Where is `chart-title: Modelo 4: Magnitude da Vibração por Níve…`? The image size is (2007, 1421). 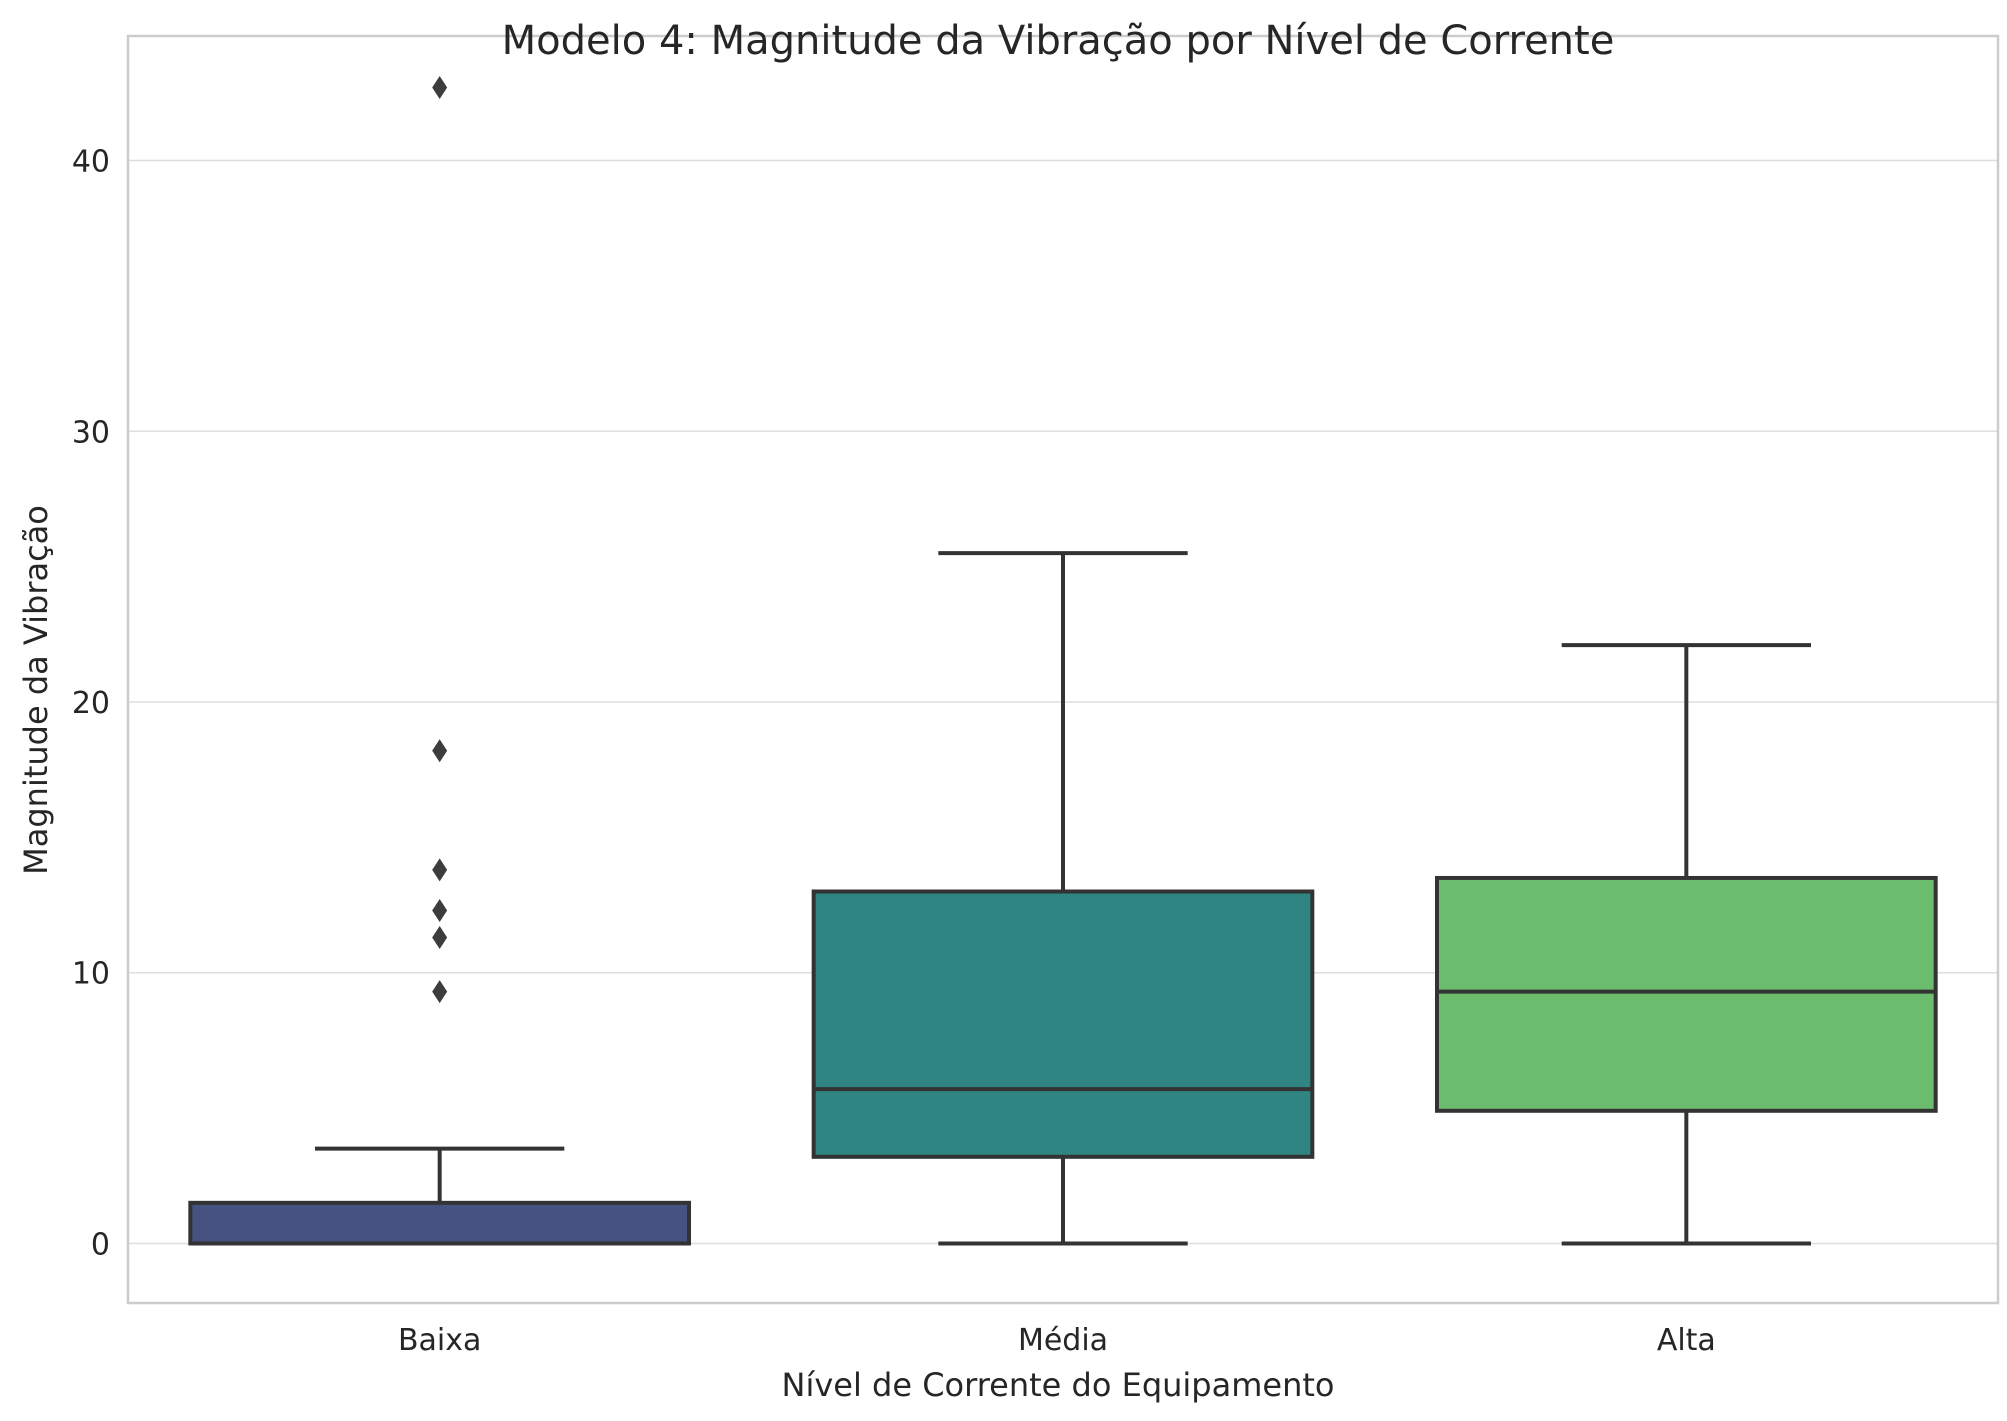 chart-title: Modelo 4: Magnitude da Vibração por Níve… is located at coordinates (1058, 41).